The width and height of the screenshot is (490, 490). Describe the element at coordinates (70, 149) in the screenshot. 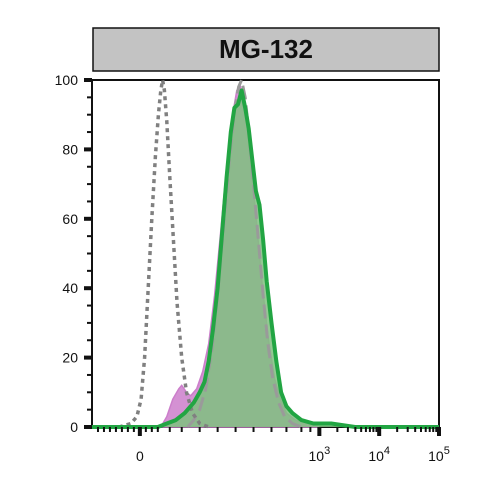

I see `y-tick-label: 80` at that location.